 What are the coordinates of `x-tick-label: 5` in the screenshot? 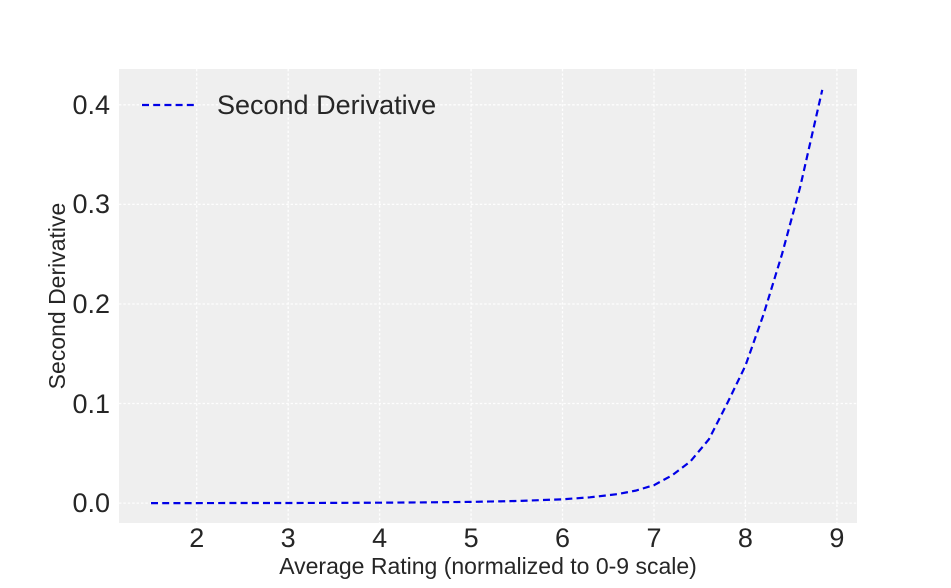 It's located at (471, 538).